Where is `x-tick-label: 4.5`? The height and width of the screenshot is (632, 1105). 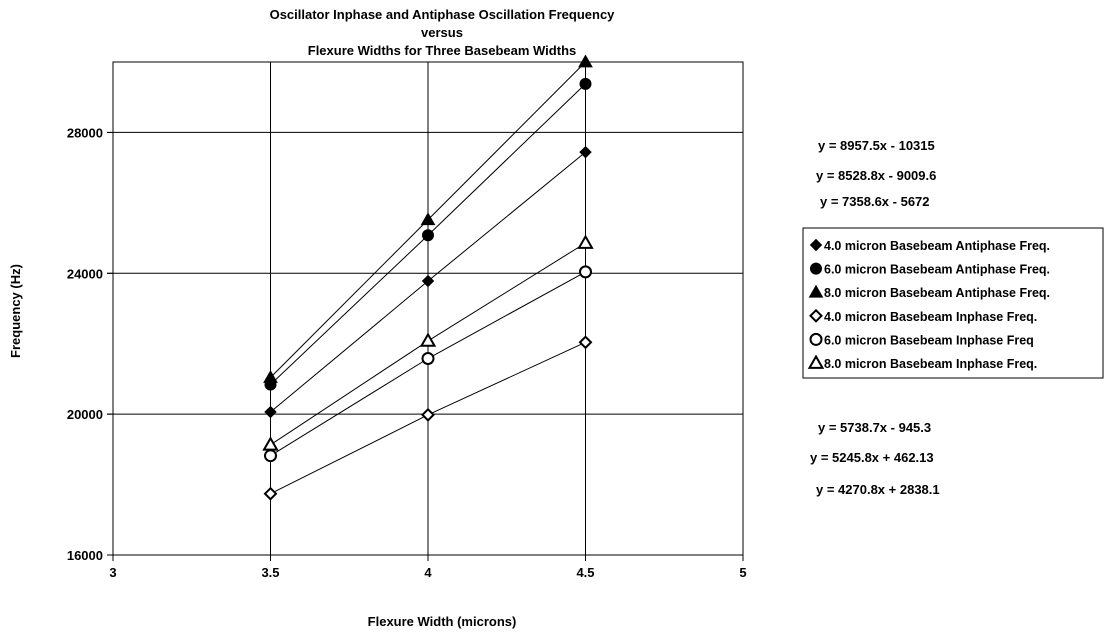
x-tick-label: 4.5 is located at coordinates (585, 572).